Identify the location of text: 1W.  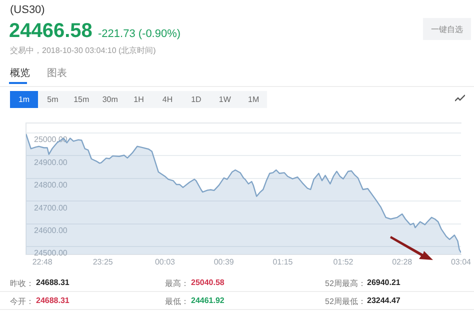
(224, 99).